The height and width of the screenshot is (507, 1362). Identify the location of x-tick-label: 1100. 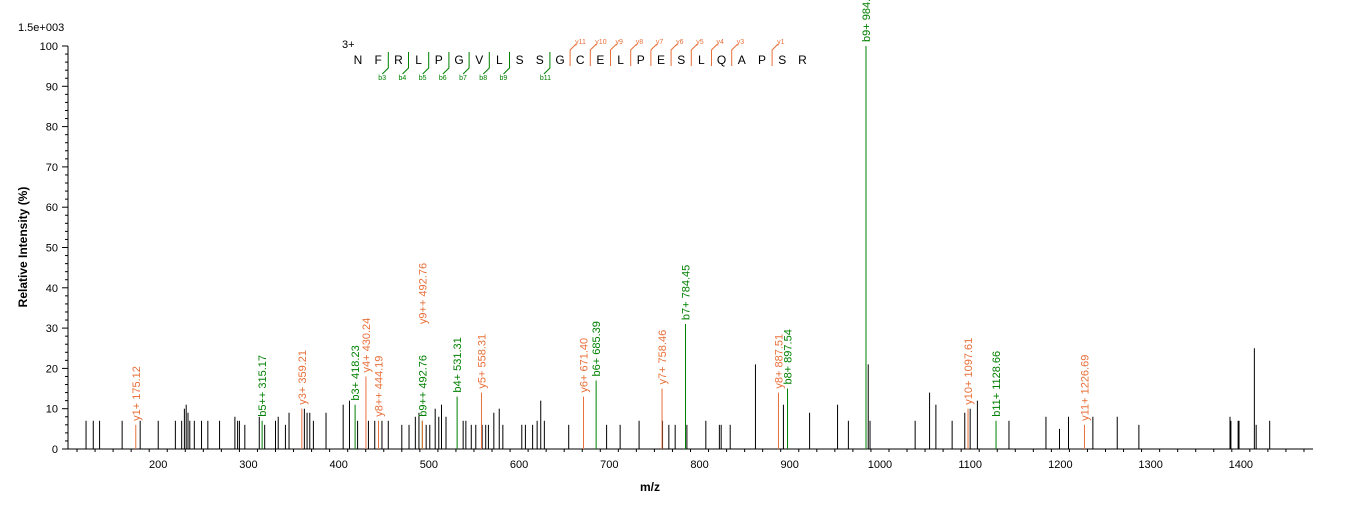
(970, 465).